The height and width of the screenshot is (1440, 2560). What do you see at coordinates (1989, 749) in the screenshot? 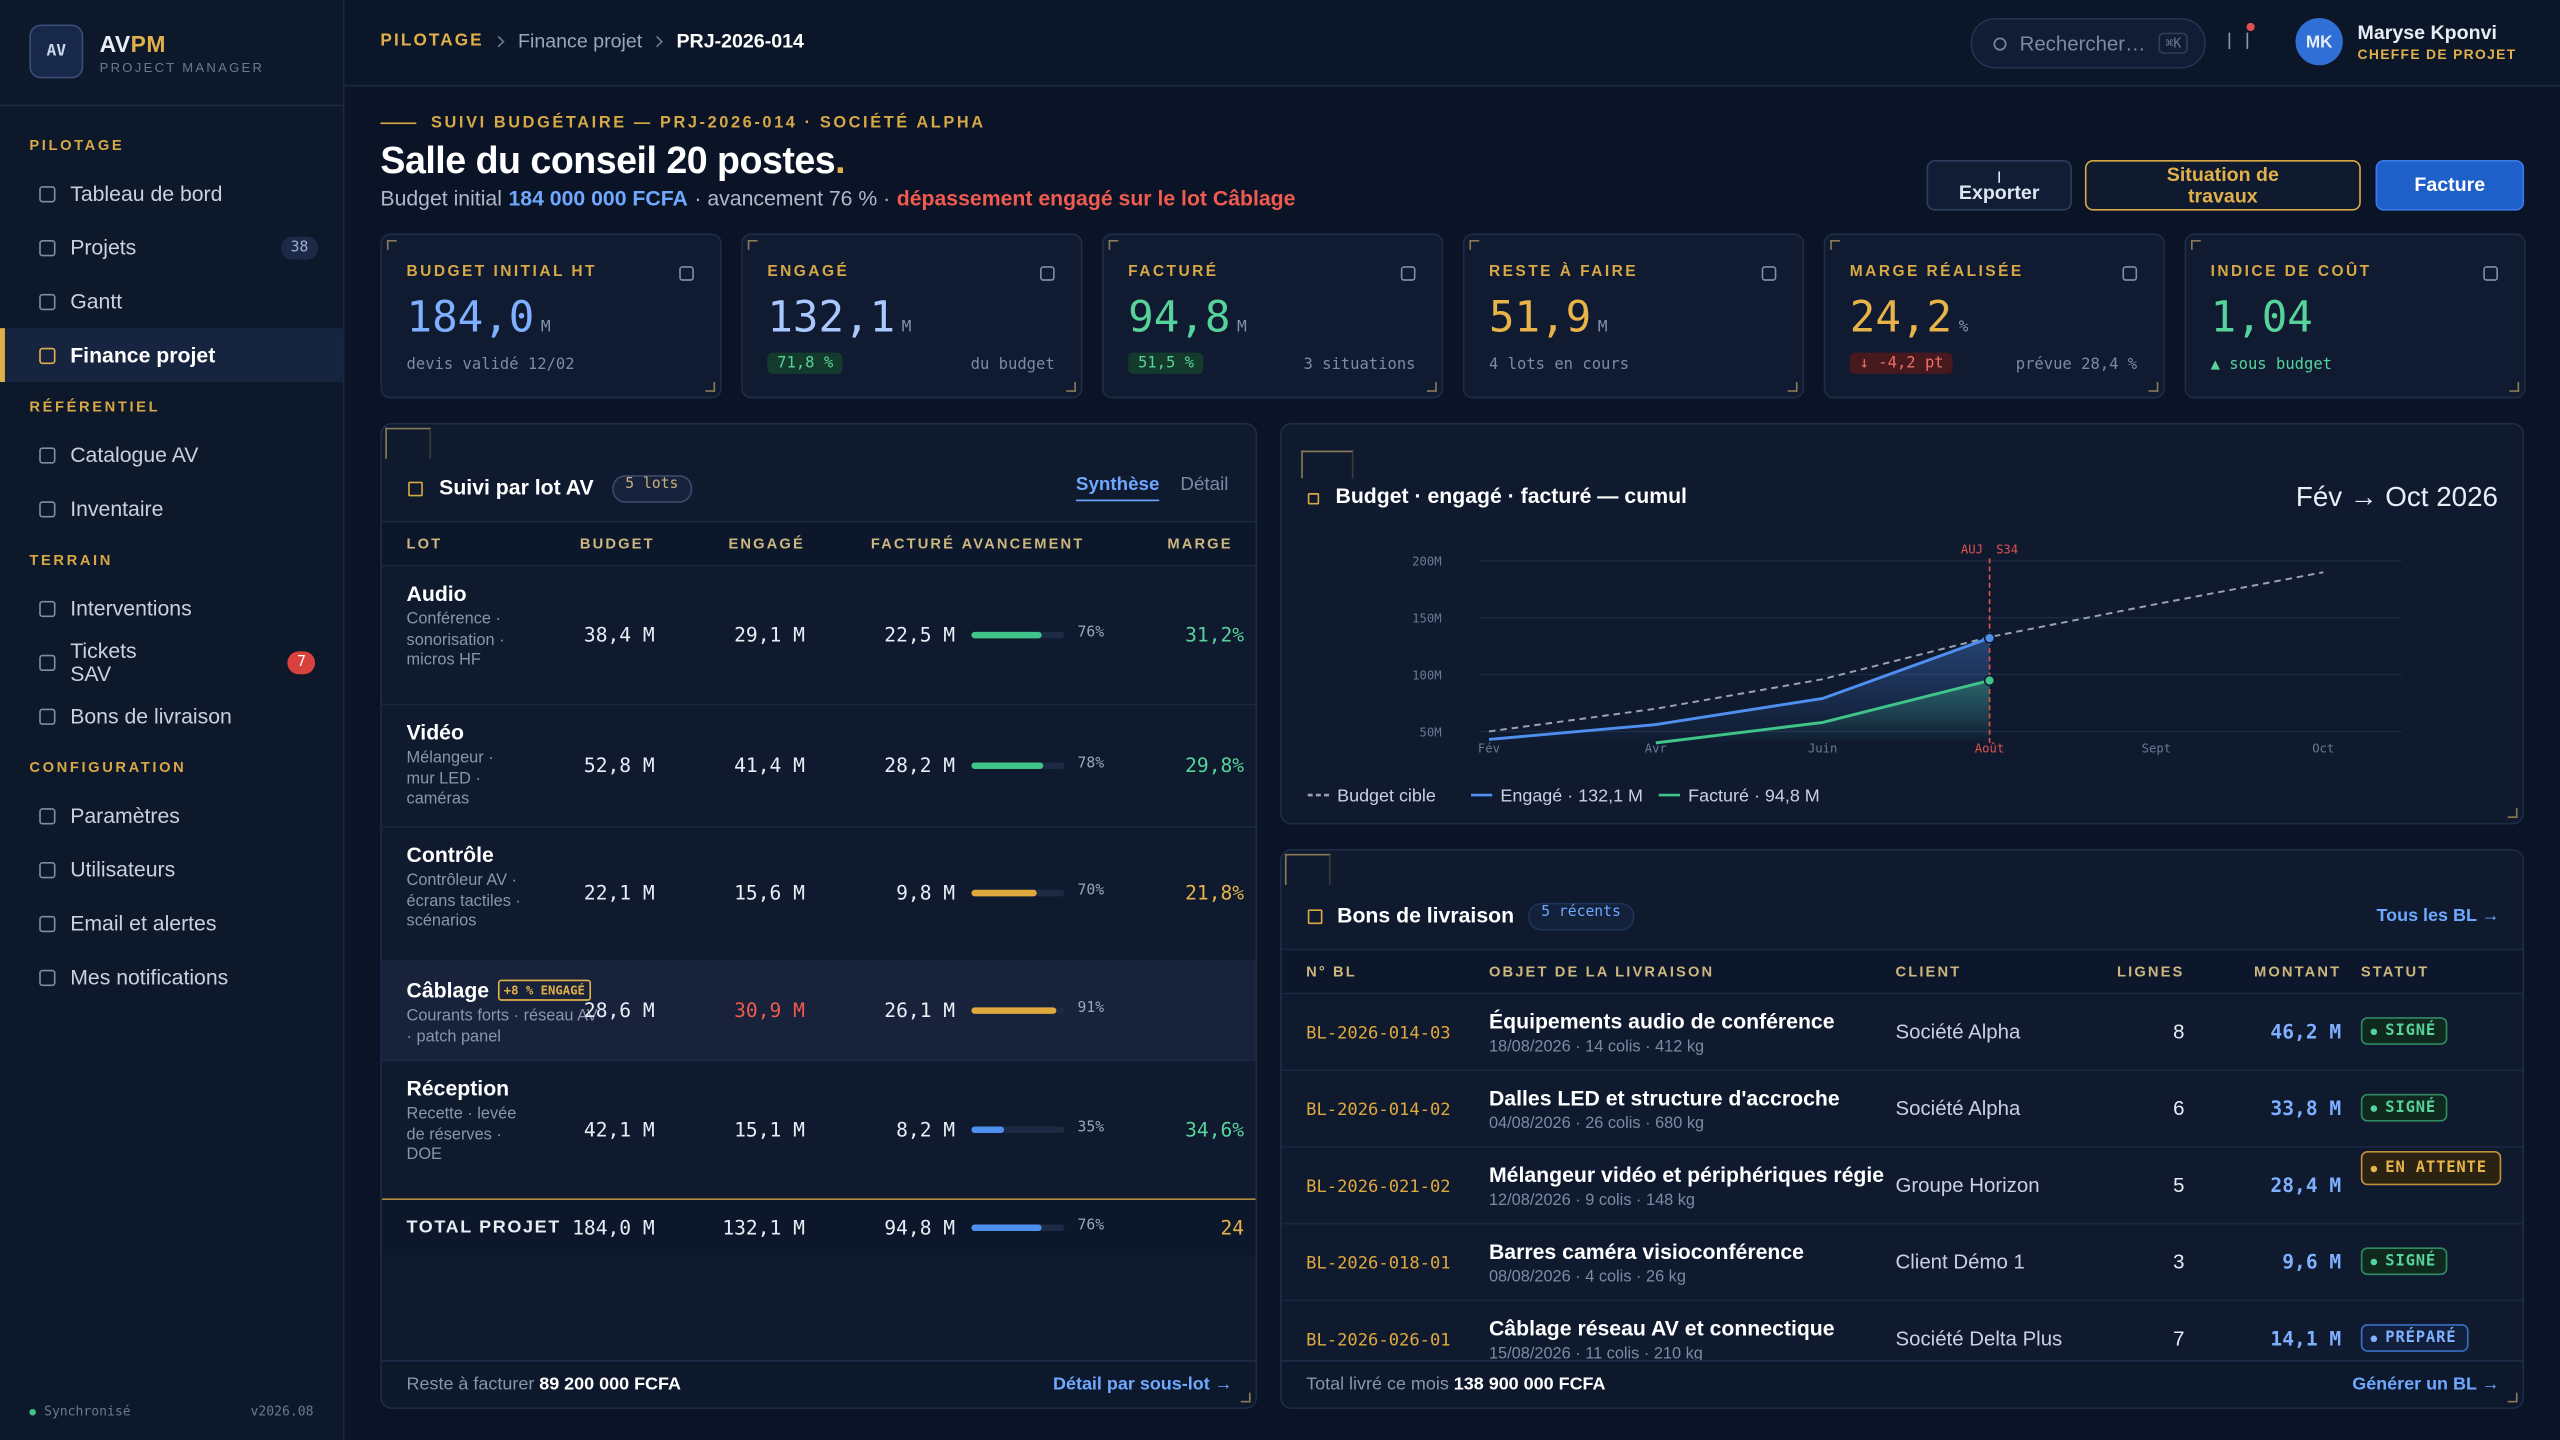
I see `x-tick-label: Août` at bounding box center [1989, 749].